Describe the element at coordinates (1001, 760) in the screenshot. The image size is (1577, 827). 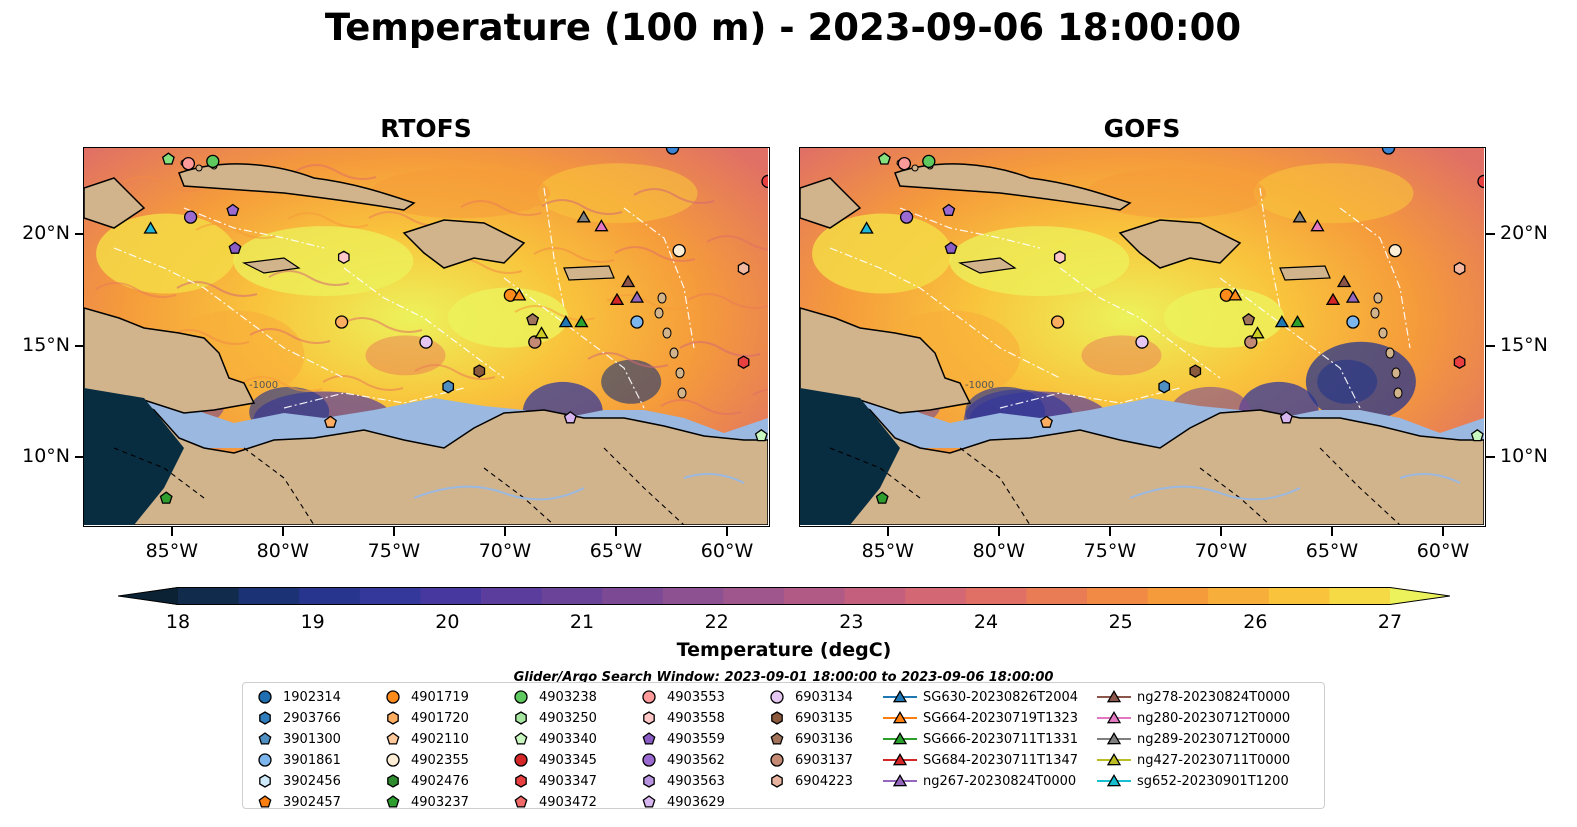
I see `legend-label: SG684-20230711T1347` at that location.